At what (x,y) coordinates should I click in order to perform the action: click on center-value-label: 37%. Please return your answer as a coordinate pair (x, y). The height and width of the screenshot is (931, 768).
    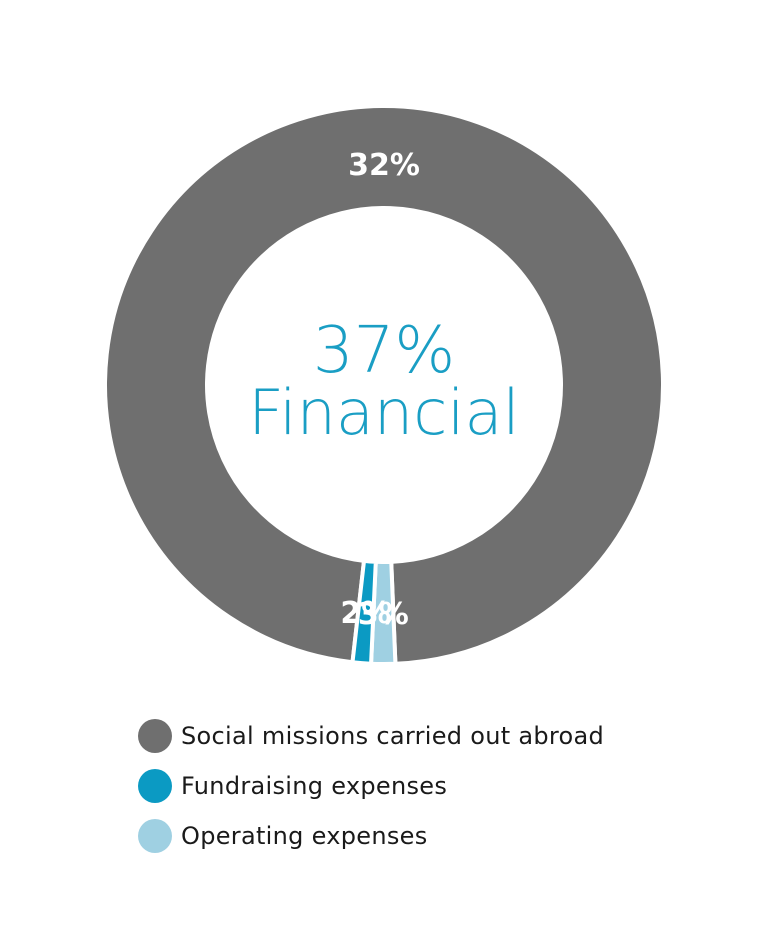
    Looking at the image, I should click on (384, 351).